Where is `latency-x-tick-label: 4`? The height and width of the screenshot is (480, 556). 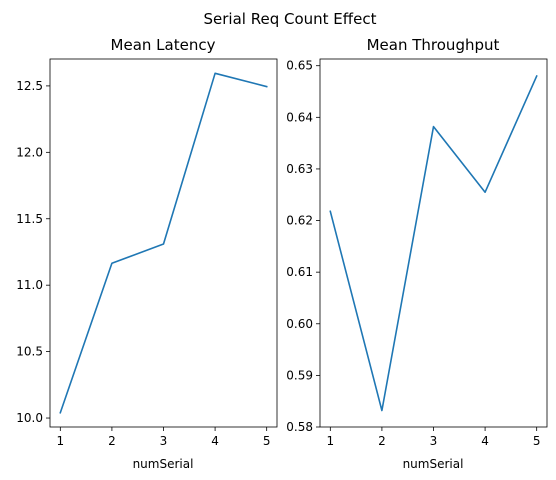
latency-x-tick-label: 4 is located at coordinates (215, 441).